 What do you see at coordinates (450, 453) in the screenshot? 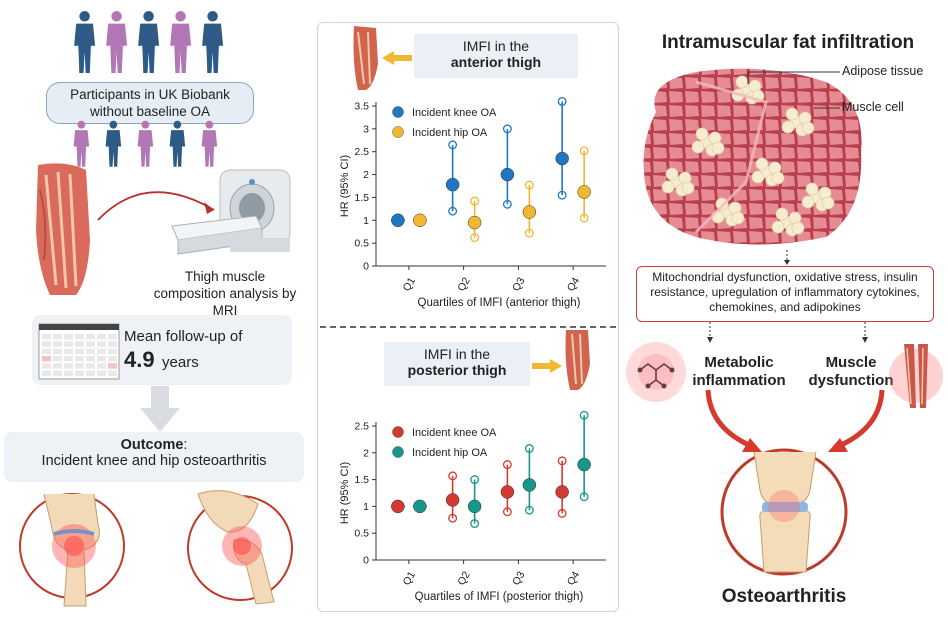
I see `legend-label: Incident hip OA` at bounding box center [450, 453].